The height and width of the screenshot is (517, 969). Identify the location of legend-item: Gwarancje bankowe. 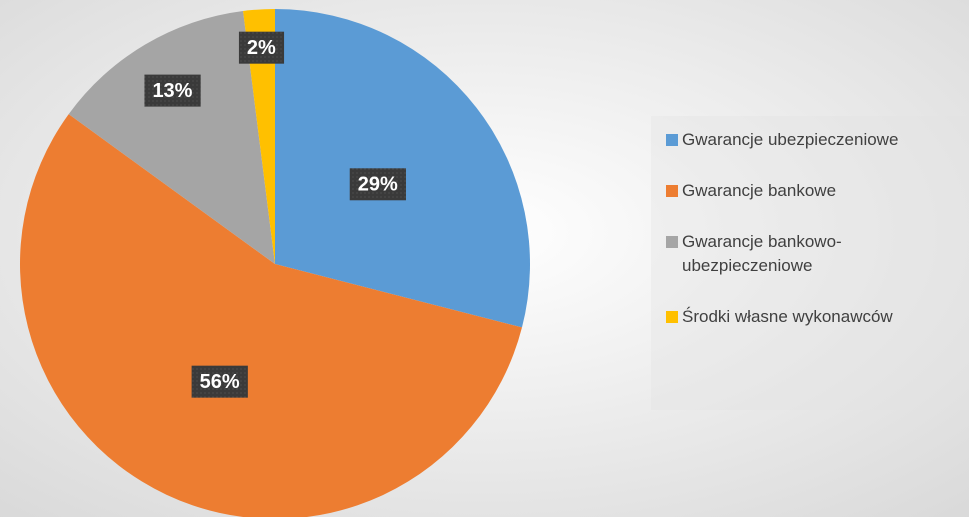
(817, 191).